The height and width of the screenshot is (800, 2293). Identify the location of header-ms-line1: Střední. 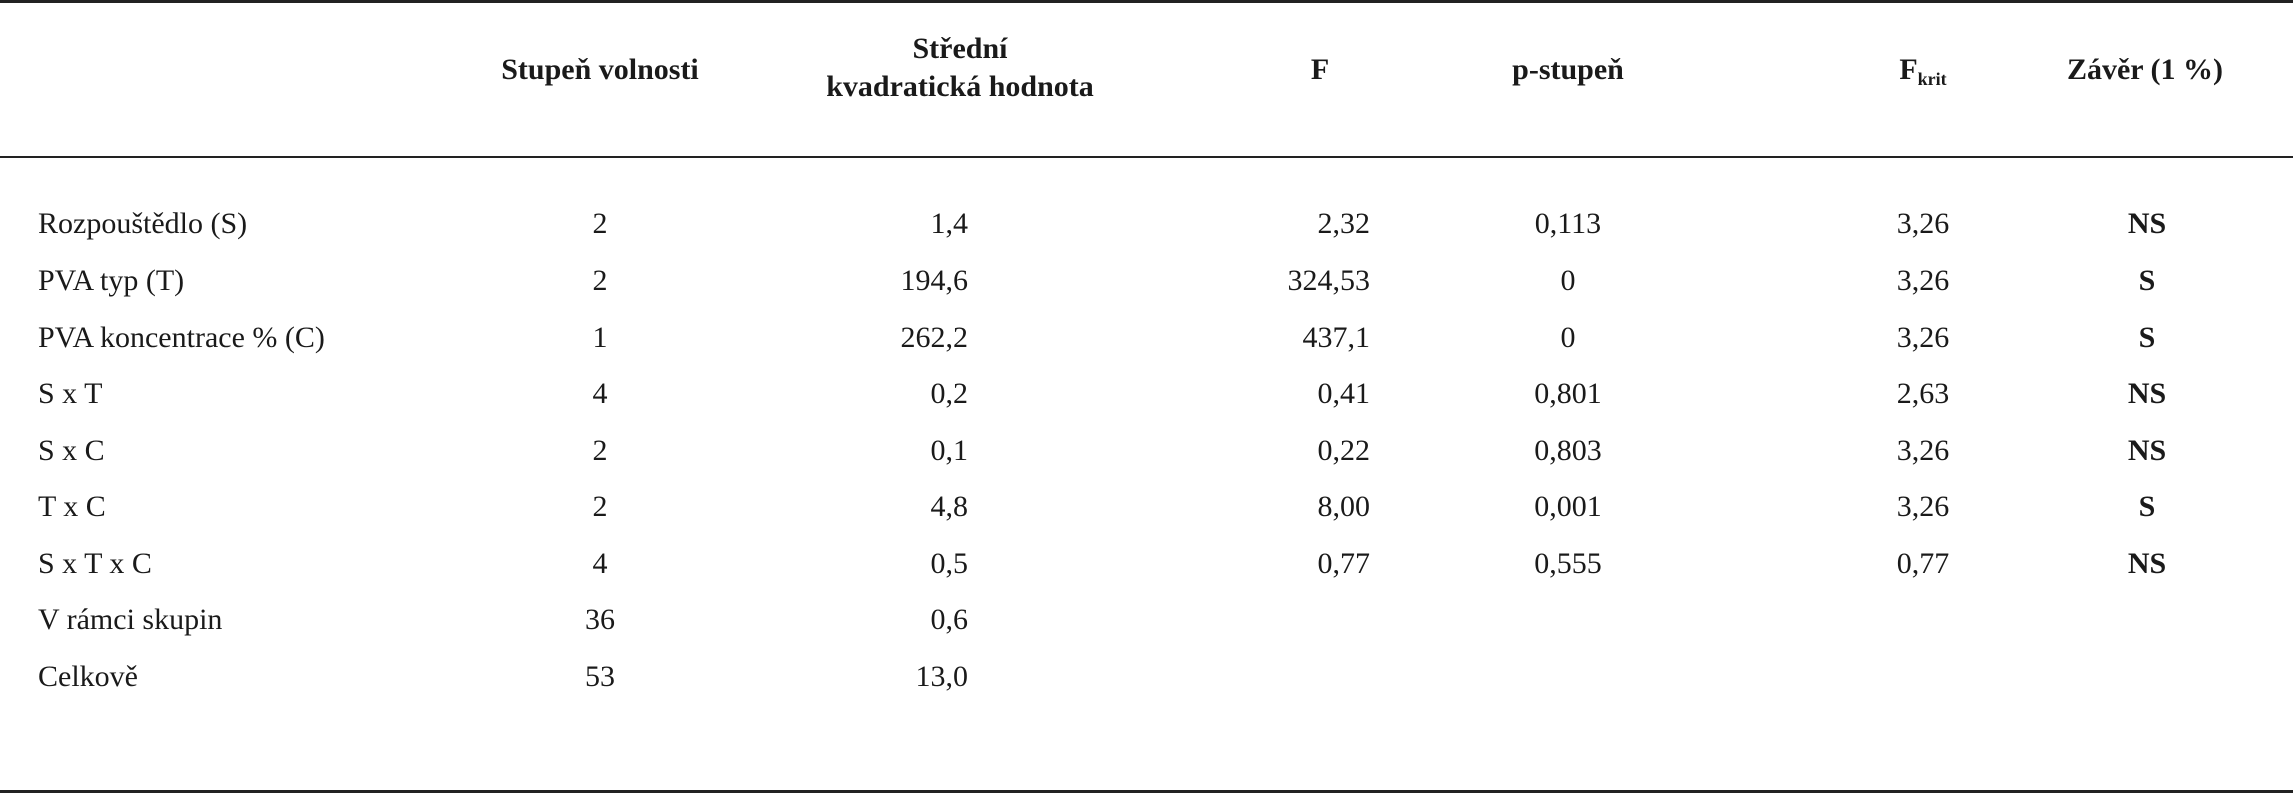
(960, 48).